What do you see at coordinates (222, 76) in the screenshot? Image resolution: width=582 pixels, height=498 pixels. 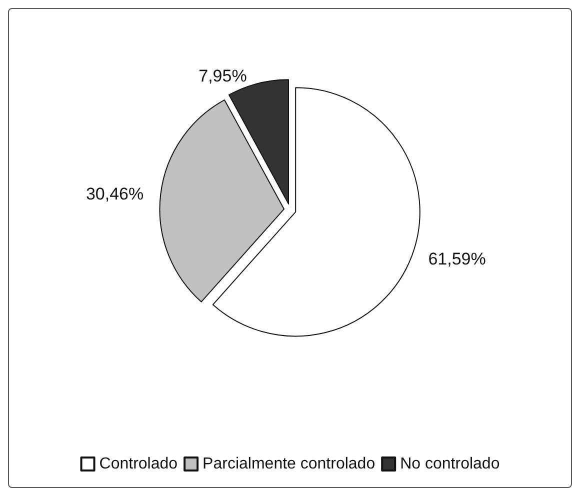 I see `data-label: 7,95%` at bounding box center [222, 76].